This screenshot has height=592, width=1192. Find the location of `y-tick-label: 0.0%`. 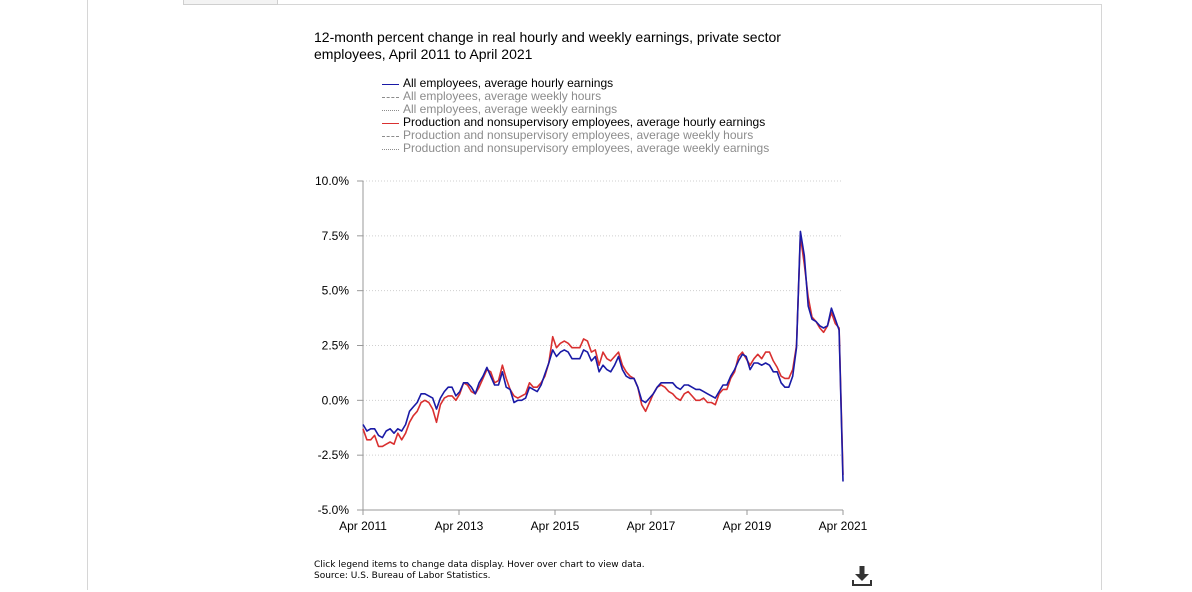

y-tick-label: 0.0% is located at coordinates (336, 400).